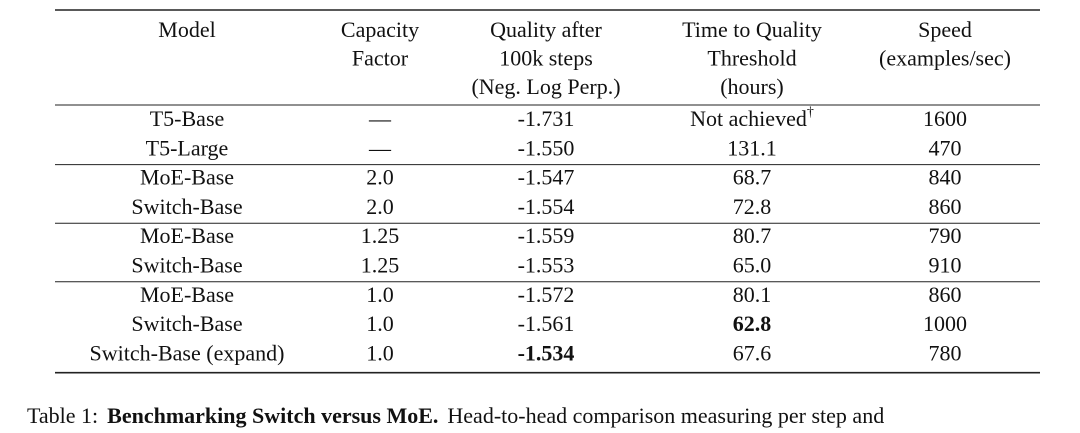  Describe the element at coordinates (945, 29) in the screenshot. I see `header-cell: Speed` at that location.